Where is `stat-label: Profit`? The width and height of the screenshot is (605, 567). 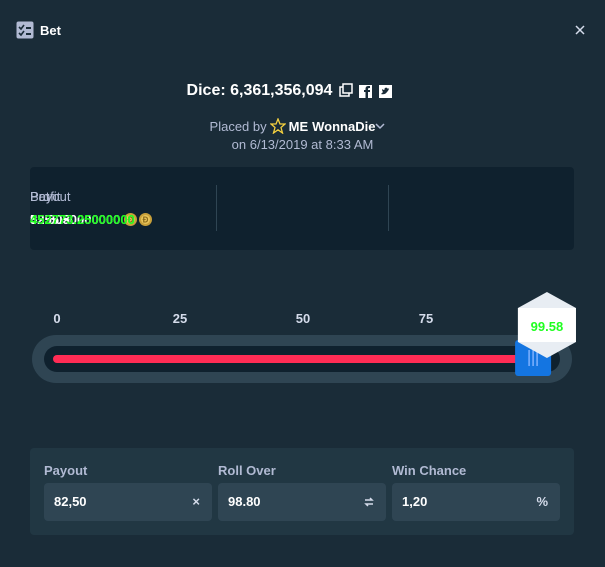
stat-label: Profit is located at coordinates (45, 196).